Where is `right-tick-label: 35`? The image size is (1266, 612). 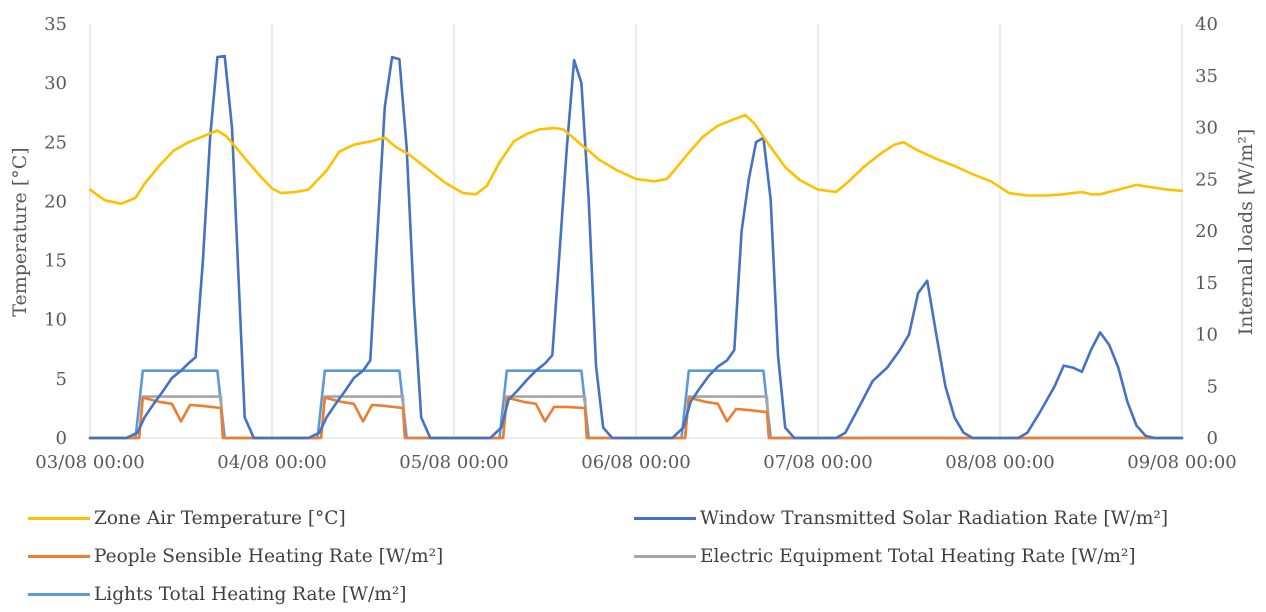
right-tick-label: 35 is located at coordinates (1206, 76).